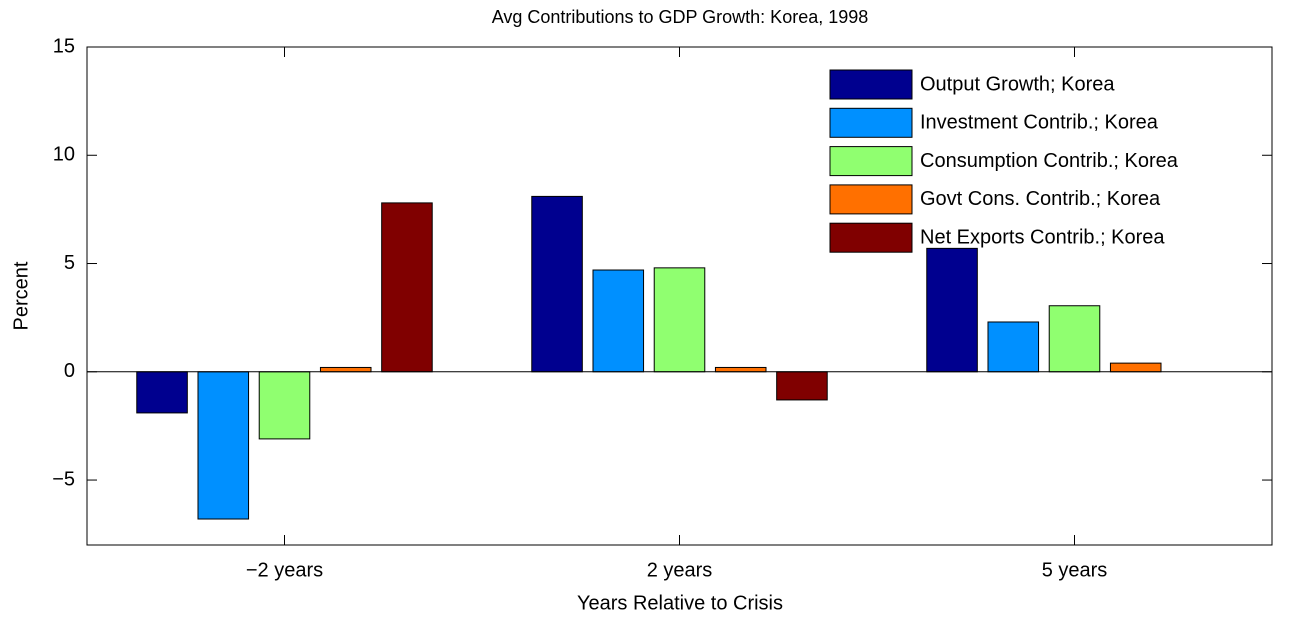  What do you see at coordinates (21, 295) in the screenshot?
I see `y-axis-label: Percent` at bounding box center [21, 295].